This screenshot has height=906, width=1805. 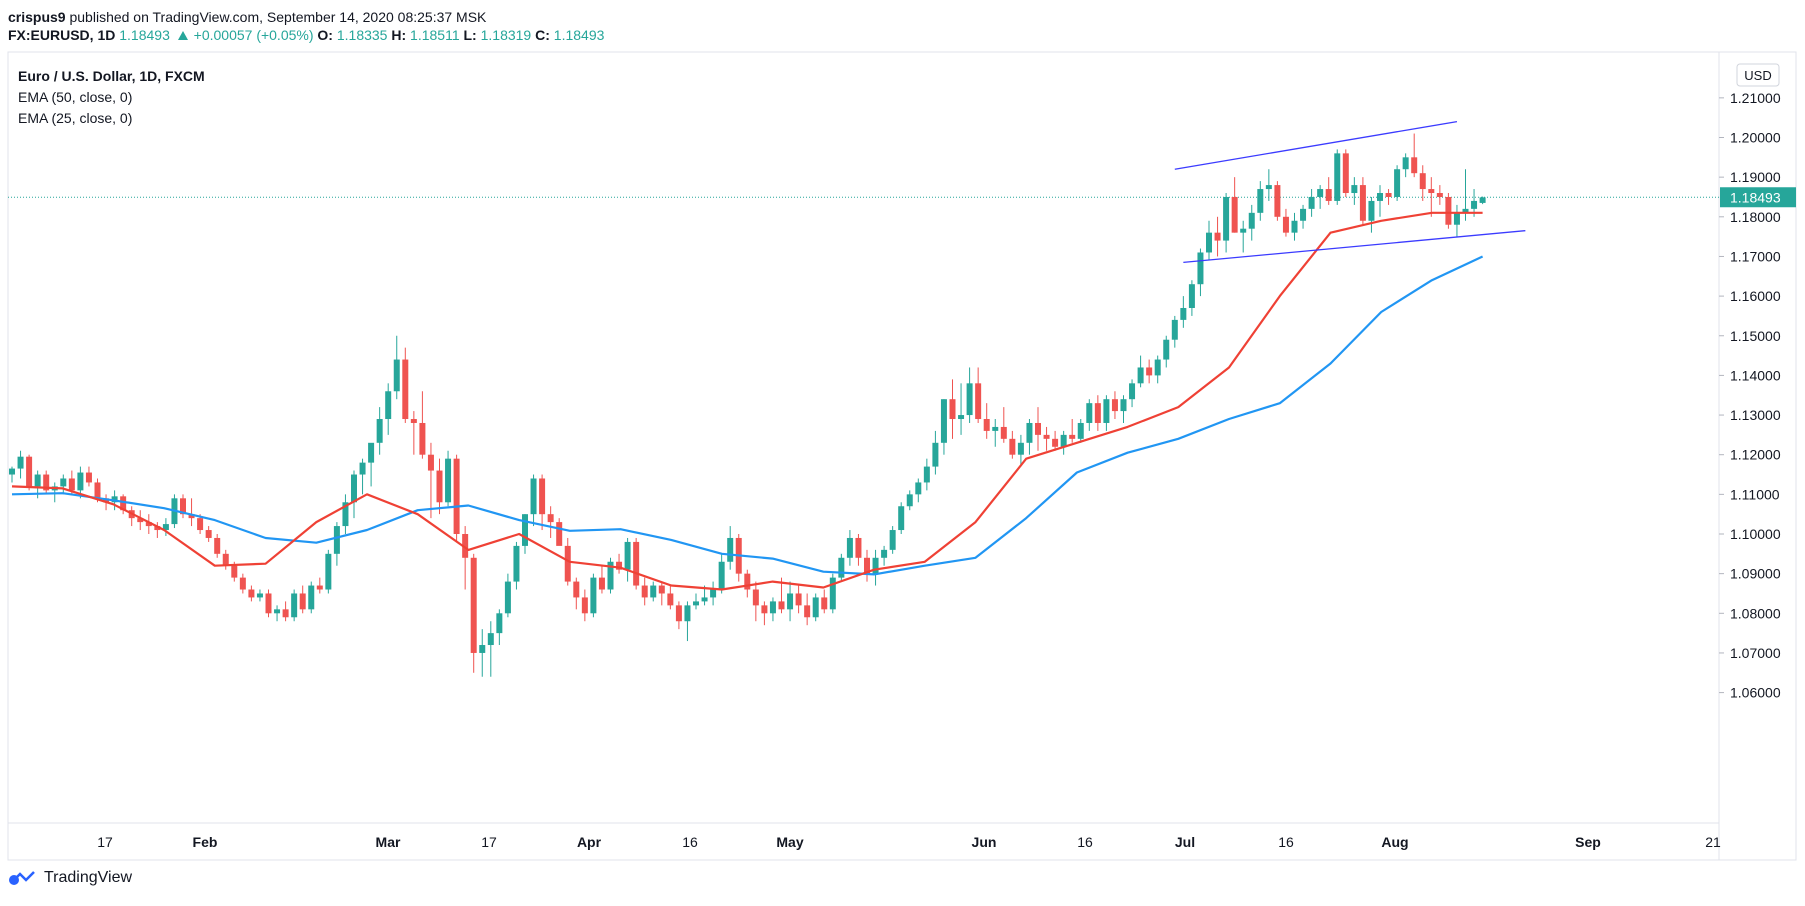 I want to click on publisher-name: crispus9, so click(x=37, y=17).